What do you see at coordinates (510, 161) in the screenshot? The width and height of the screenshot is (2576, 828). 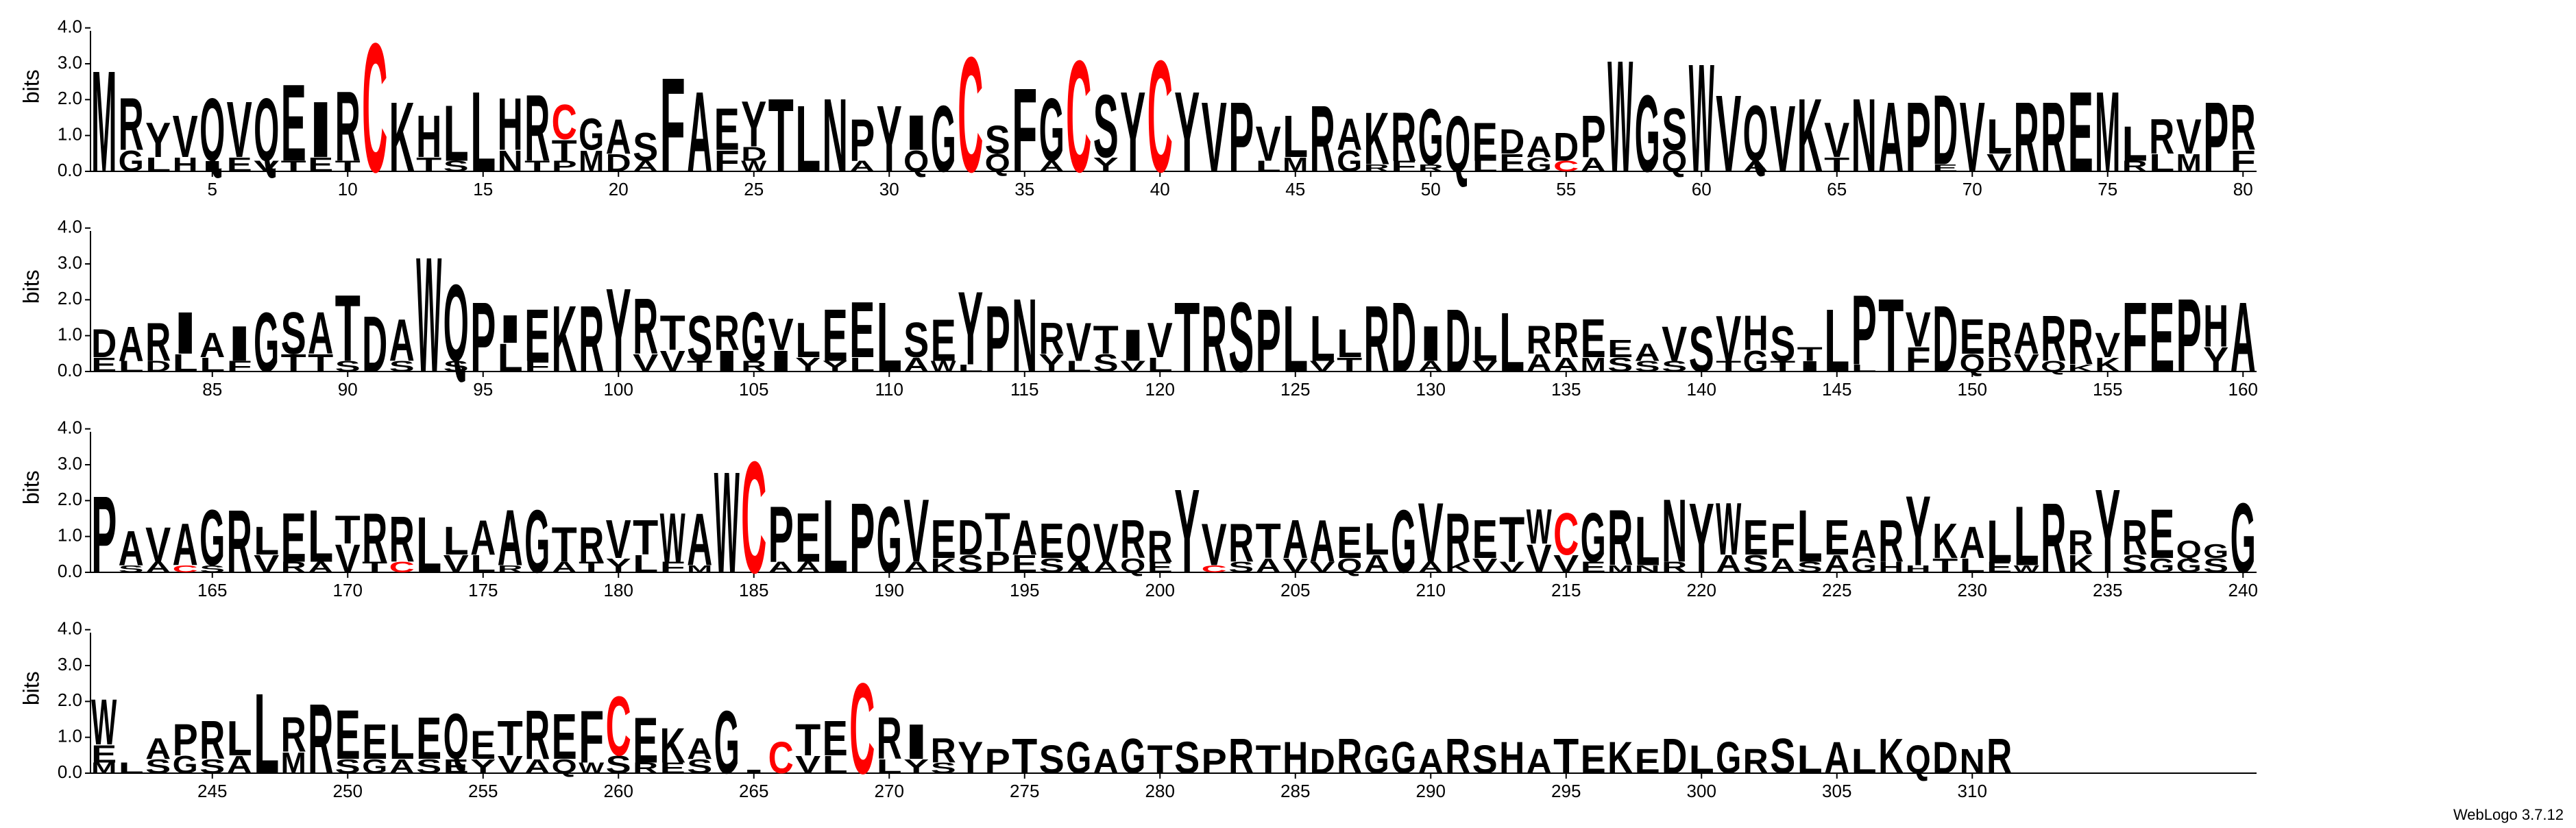 I see `logo-letter: N` at bounding box center [510, 161].